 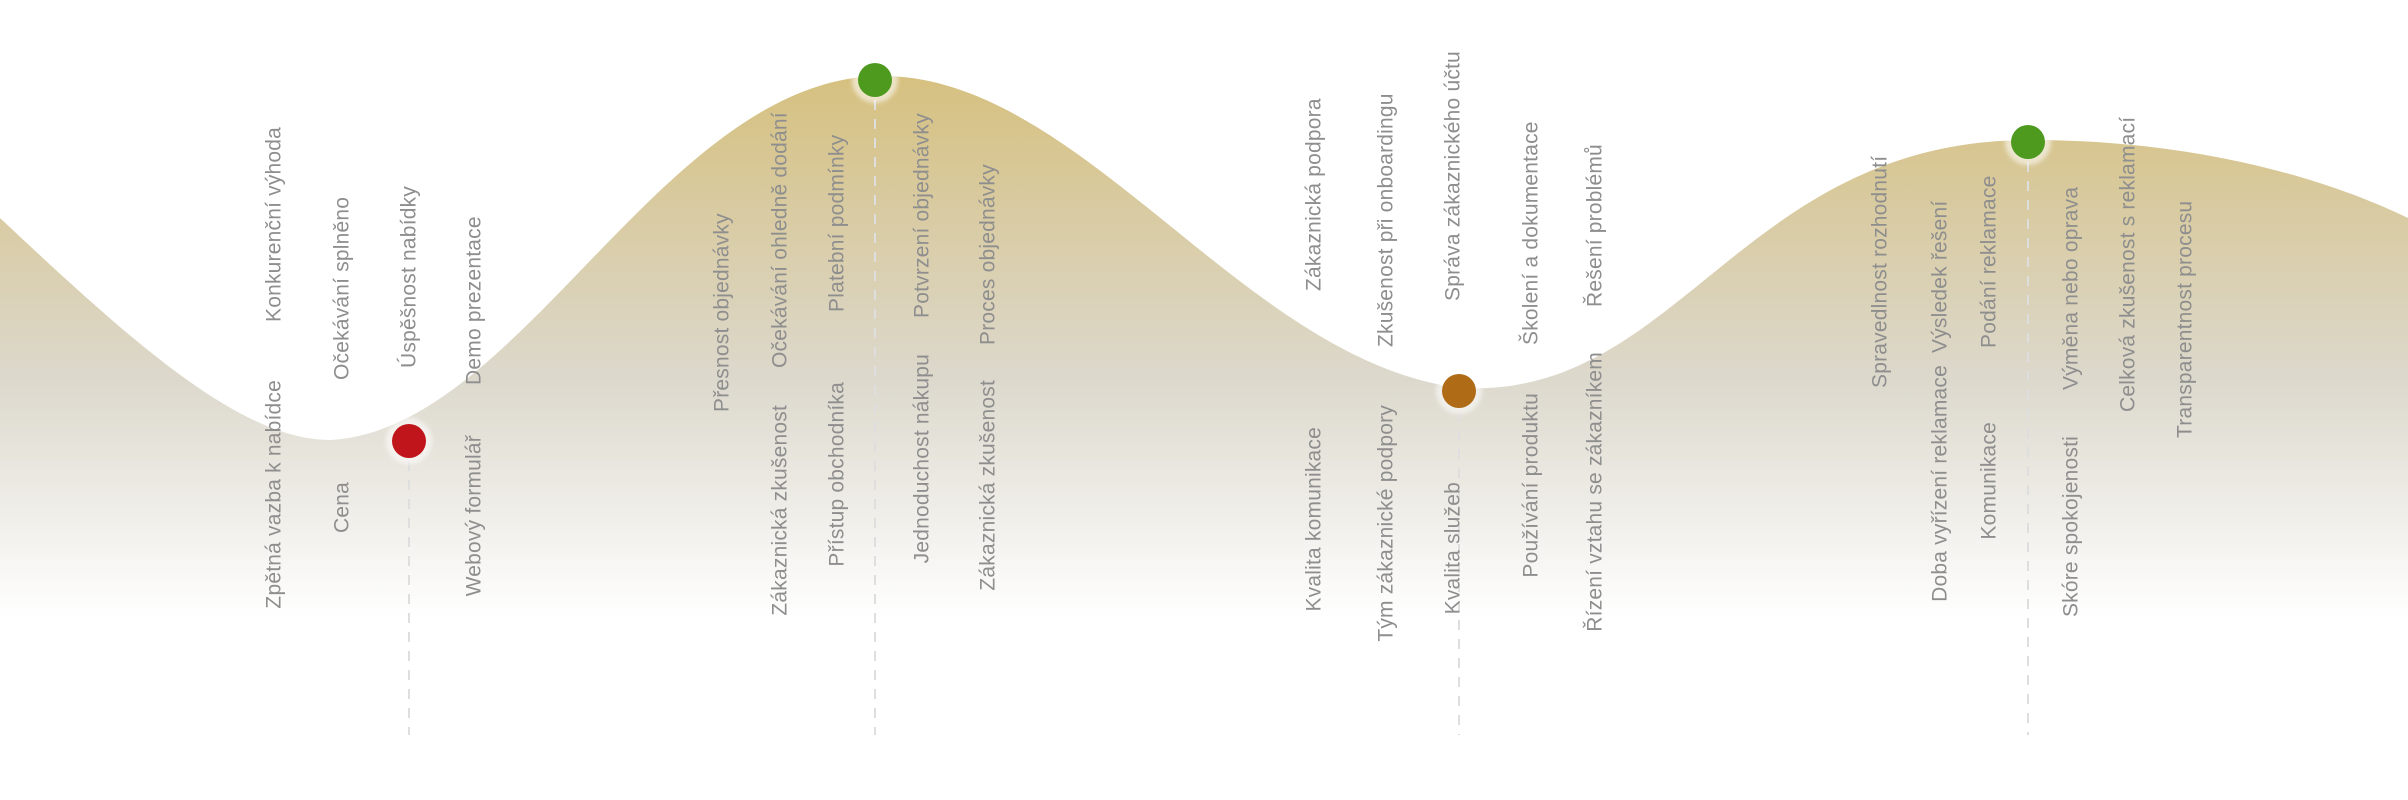 I want to click on touchpoint-label: Výsledek řešení, so click(x=1940, y=277).